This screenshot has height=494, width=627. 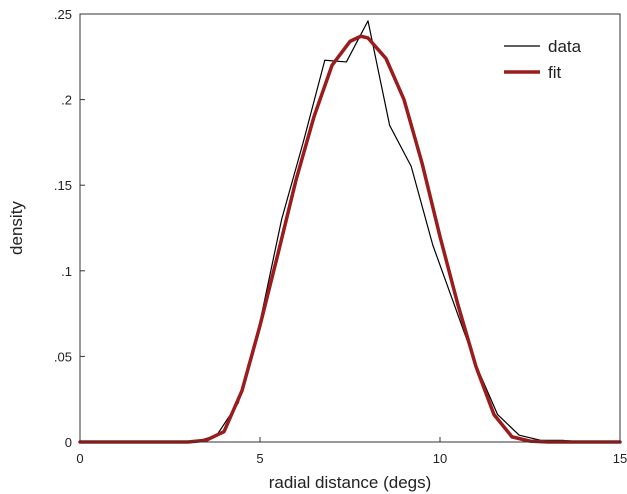 I want to click on y-axis-label: density, so click(x=16, y=228).